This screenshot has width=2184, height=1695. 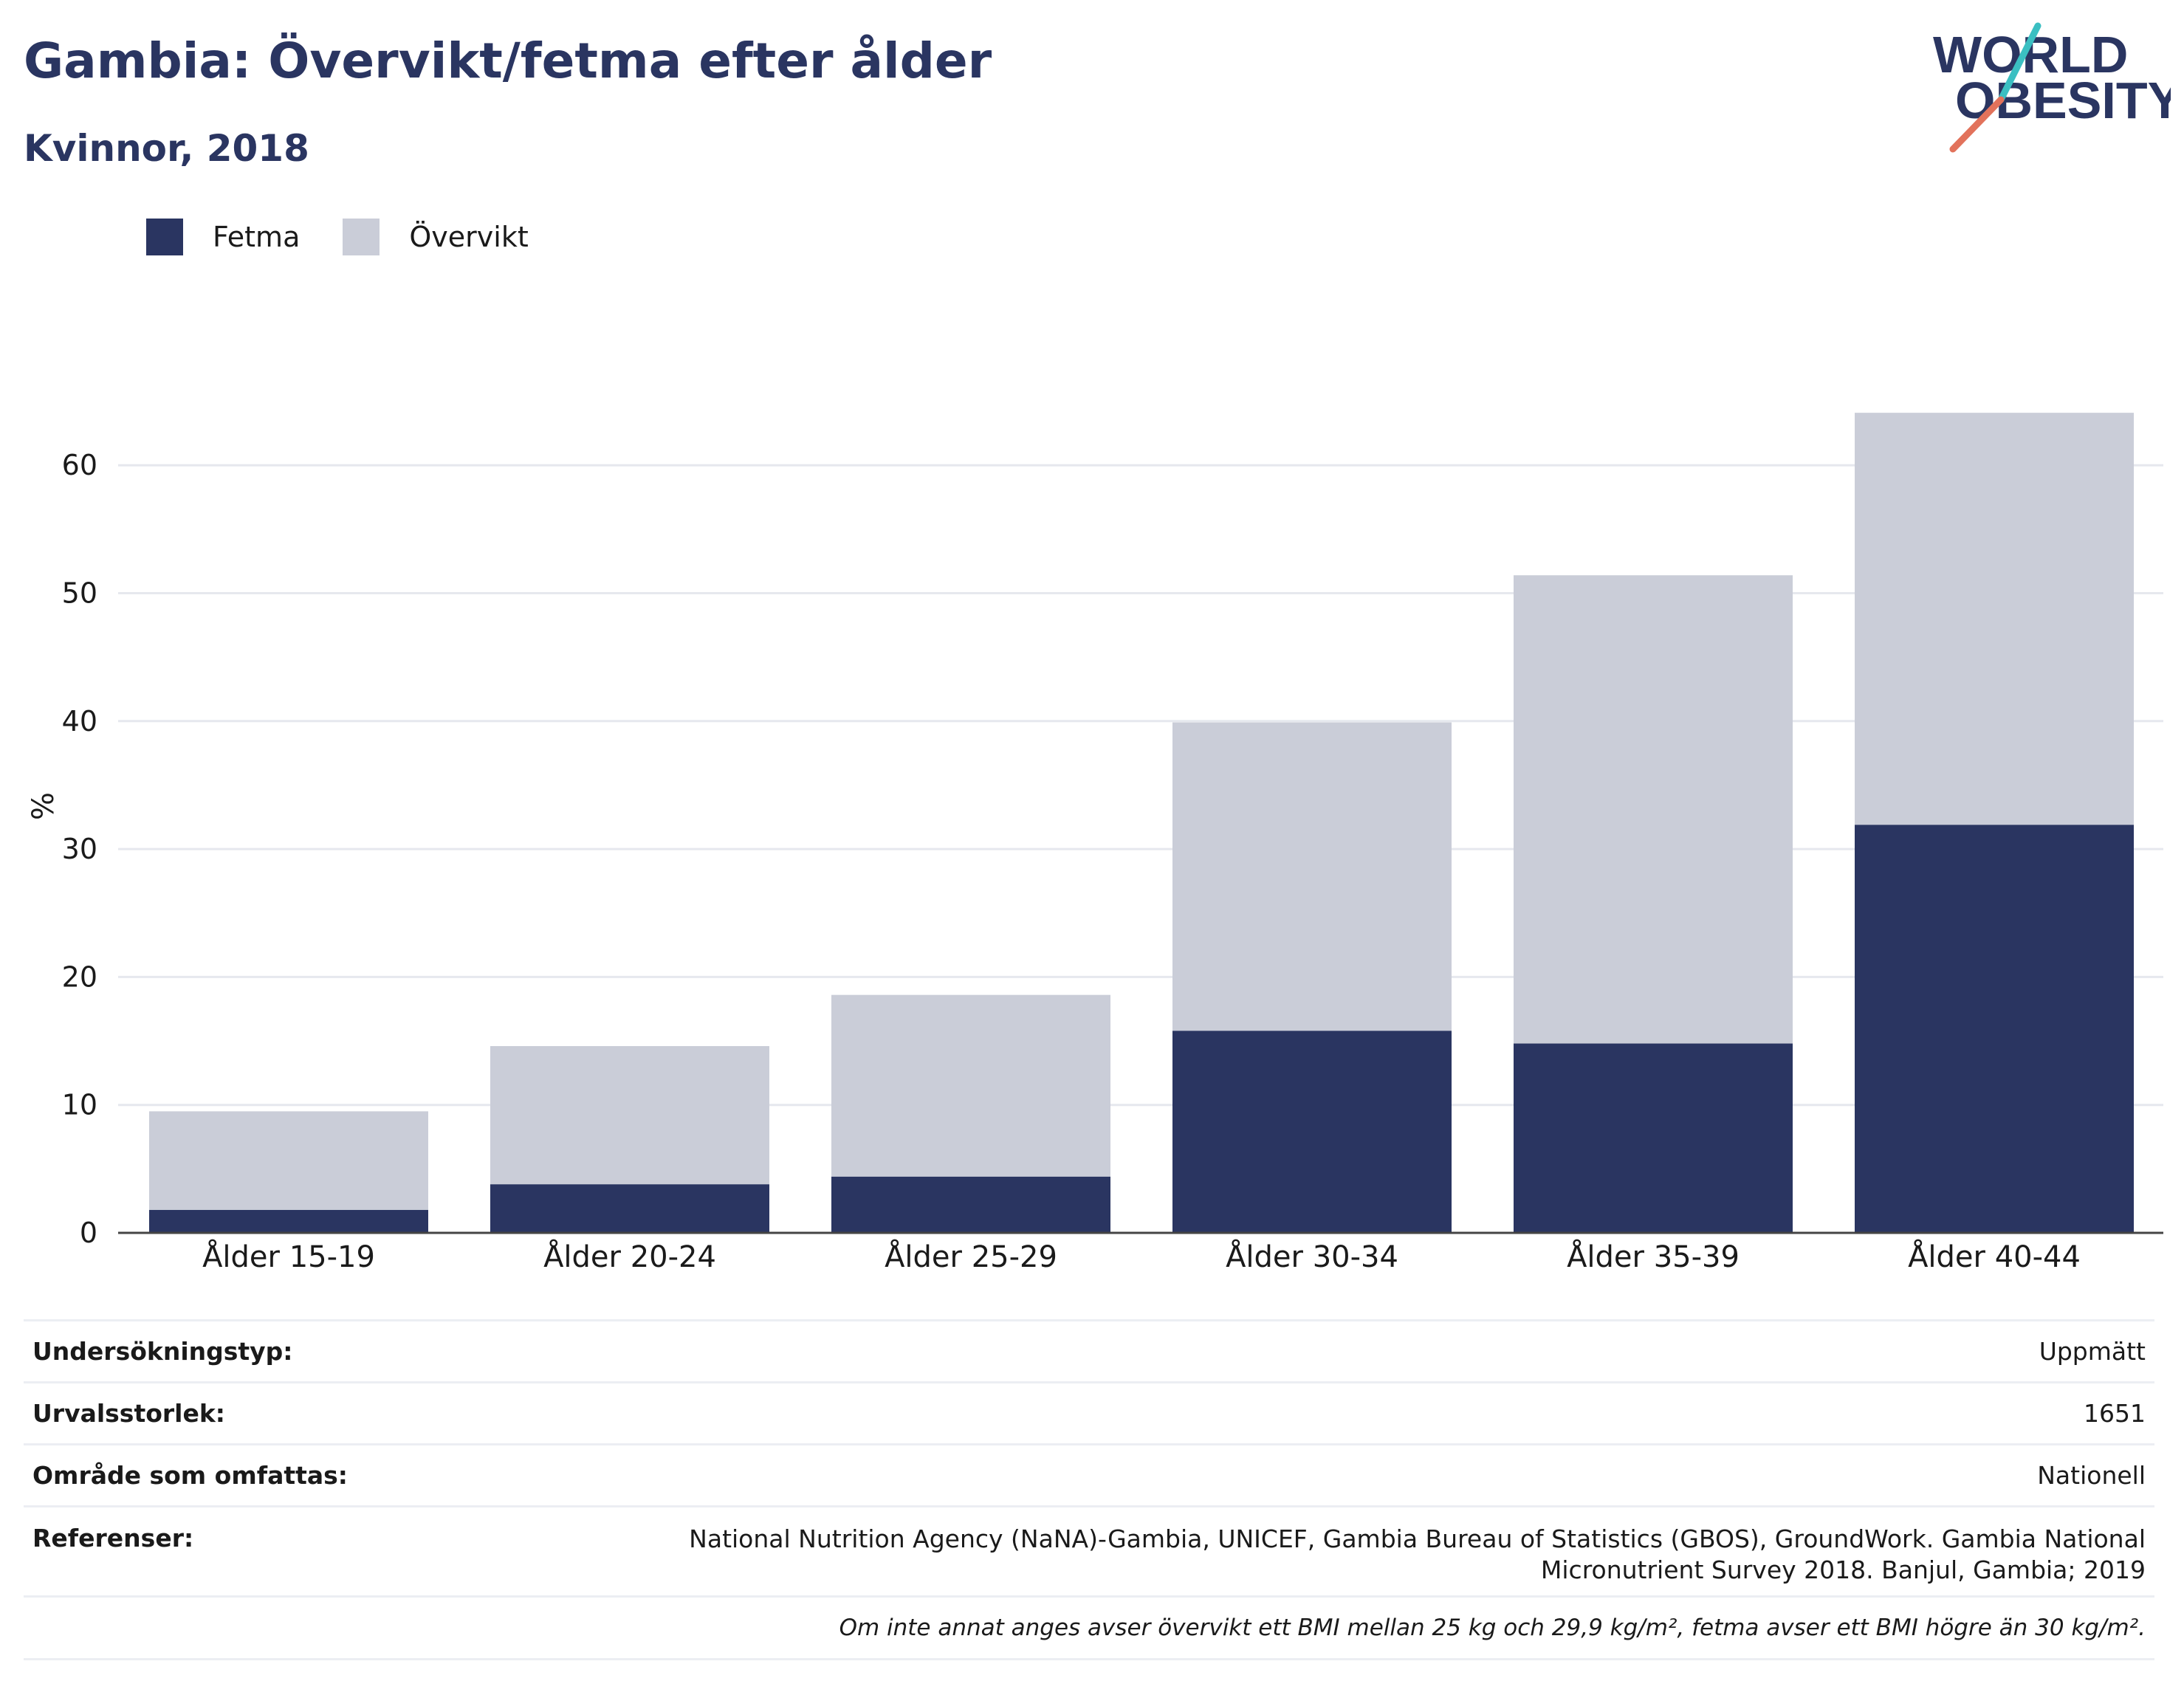 What do you see at coordinates (80, 977) in the screenshot?
I see `y-tick-label: 20` at bounding box center [80, 977].